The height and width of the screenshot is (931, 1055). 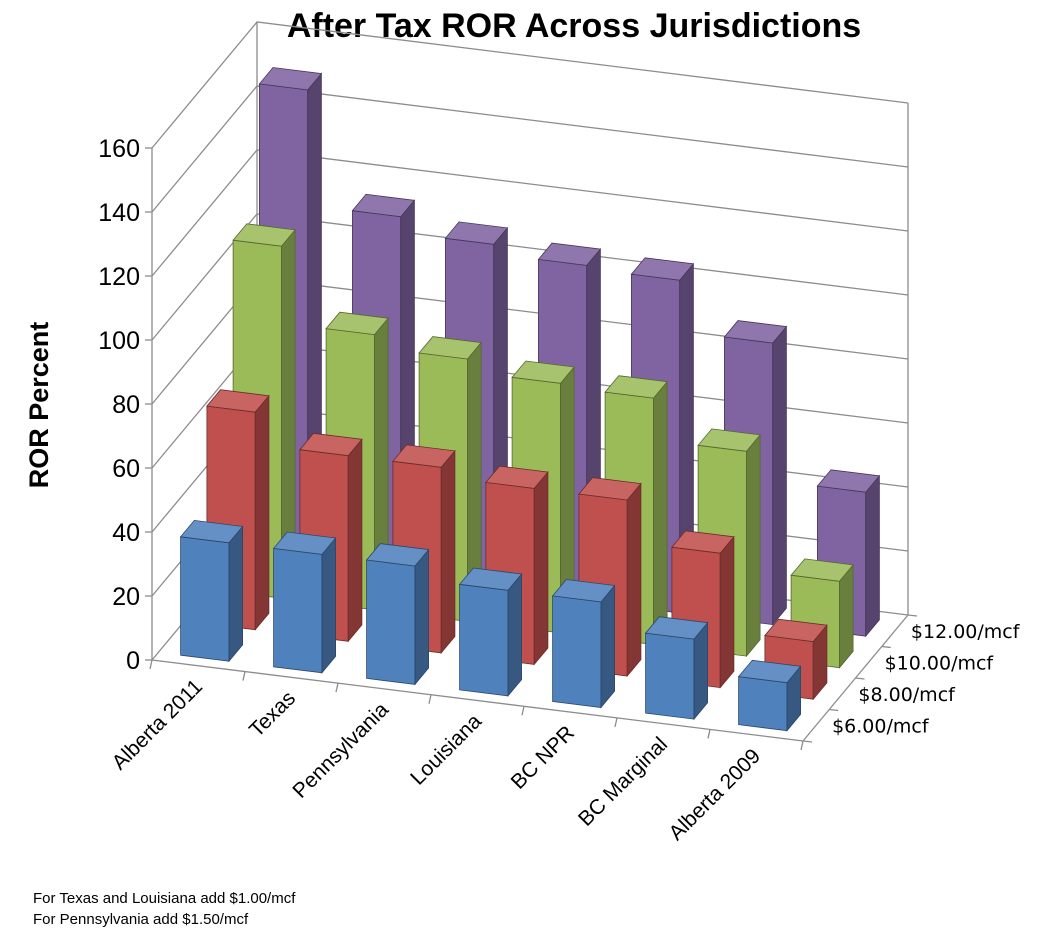 I want to click on y-tick-label: 120, so click(x=119, y=277).